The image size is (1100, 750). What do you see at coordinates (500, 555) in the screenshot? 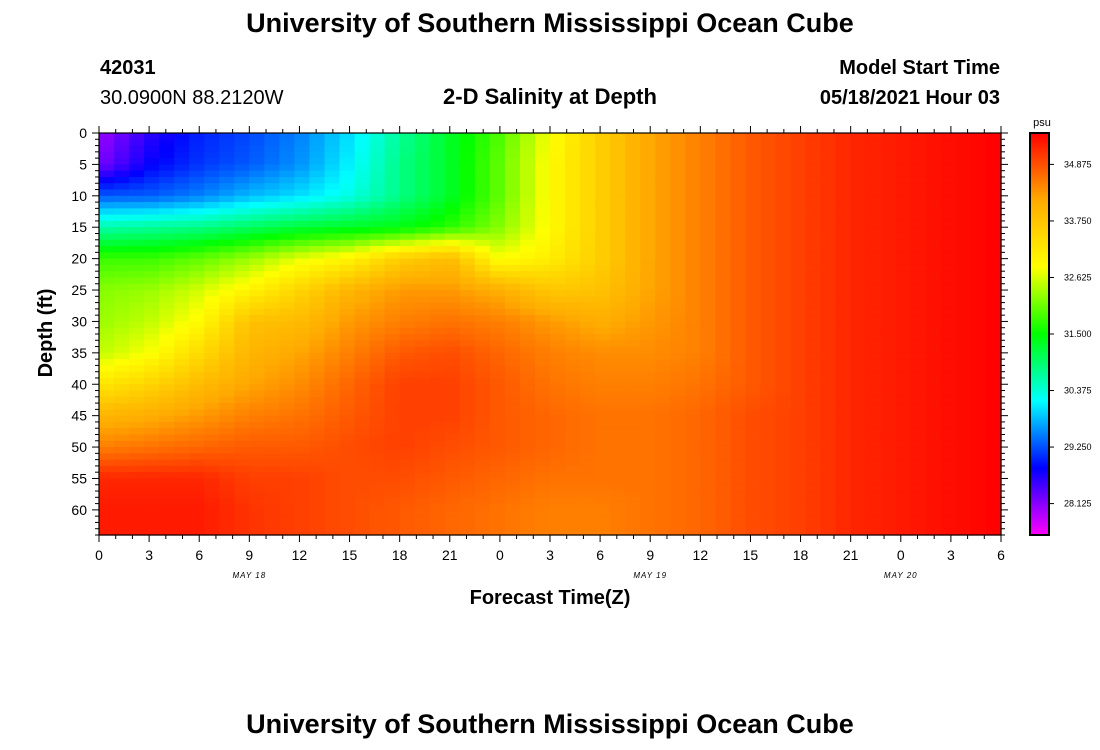
I see `x-tick-label: 0` at bounding box center [500, 555].